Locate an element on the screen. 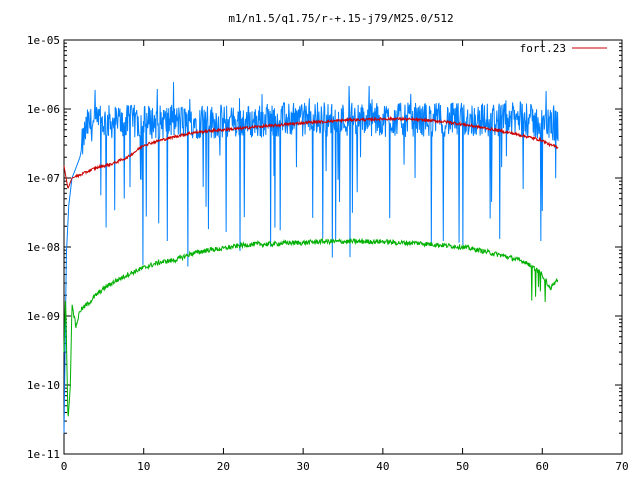 The height and width of the screenshot is (480, 640). legend-label: fort.23 is located at coordinates (543, 48).